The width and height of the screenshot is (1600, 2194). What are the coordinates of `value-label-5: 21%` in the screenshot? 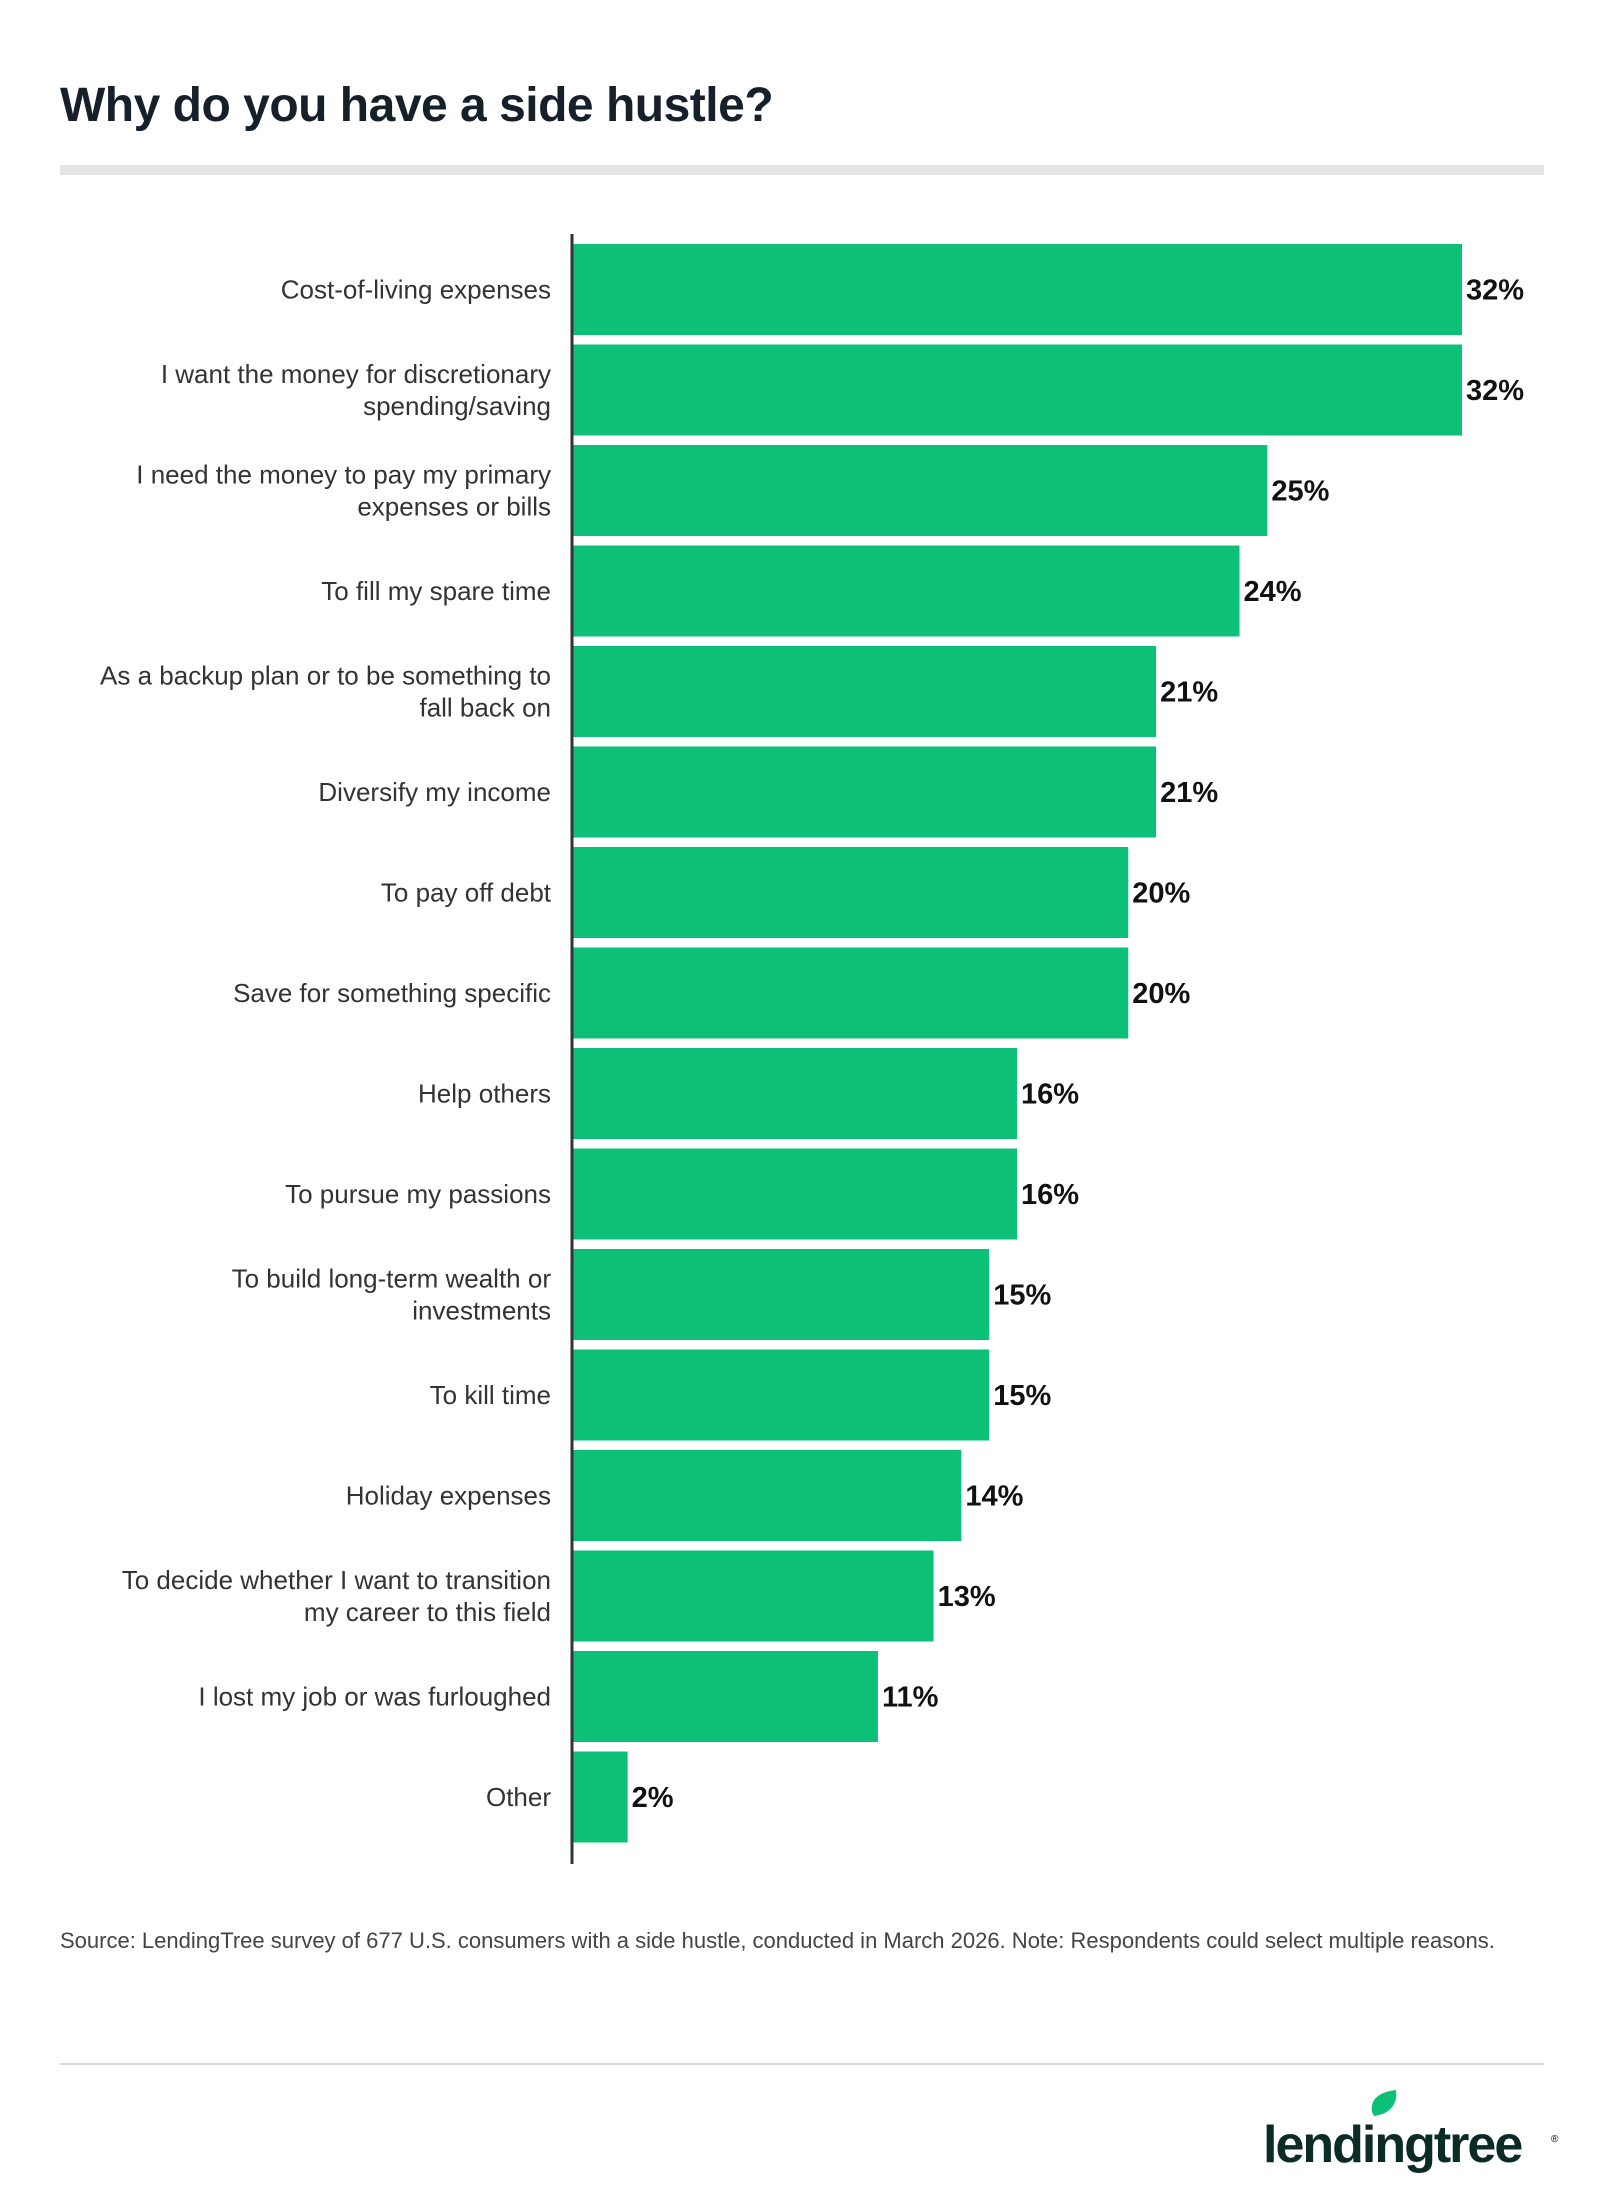 It's located at (1189, 793).